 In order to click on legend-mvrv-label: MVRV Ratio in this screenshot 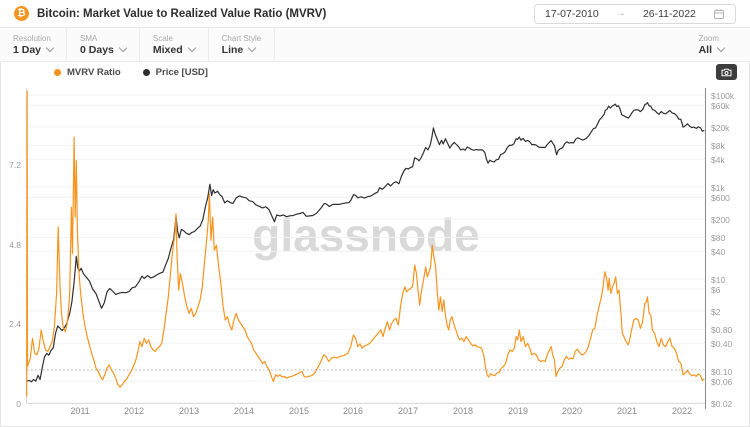, I will do `click(94, 72)`.